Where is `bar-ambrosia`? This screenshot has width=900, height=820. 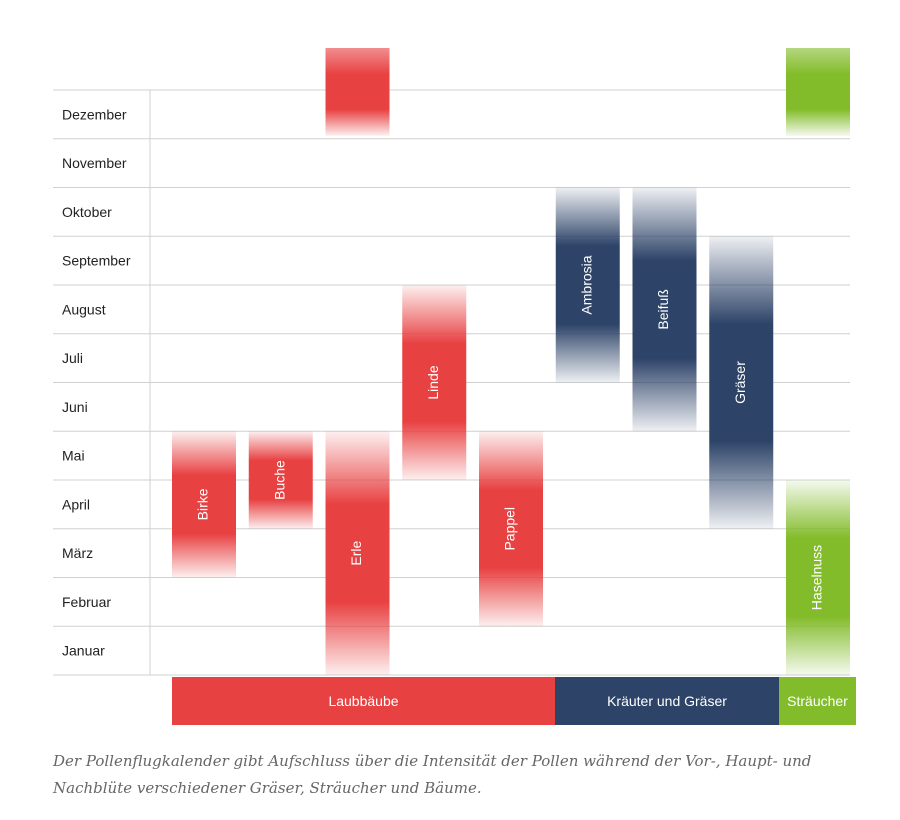 bar-ambrosia is located at coordinates (587, 285).